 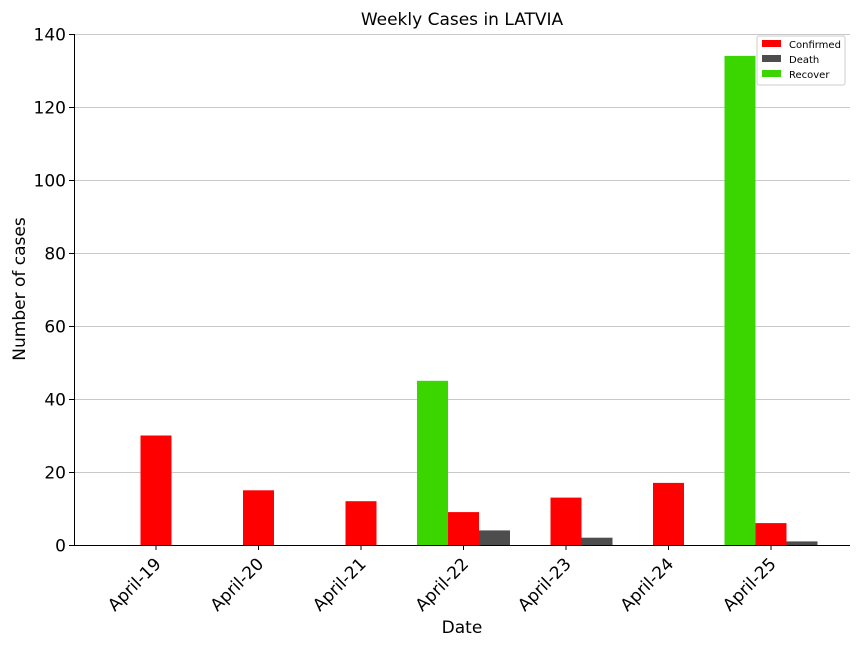 I want to click on legend-label-confirmed: Confirmed, so click(x=815, y=45).